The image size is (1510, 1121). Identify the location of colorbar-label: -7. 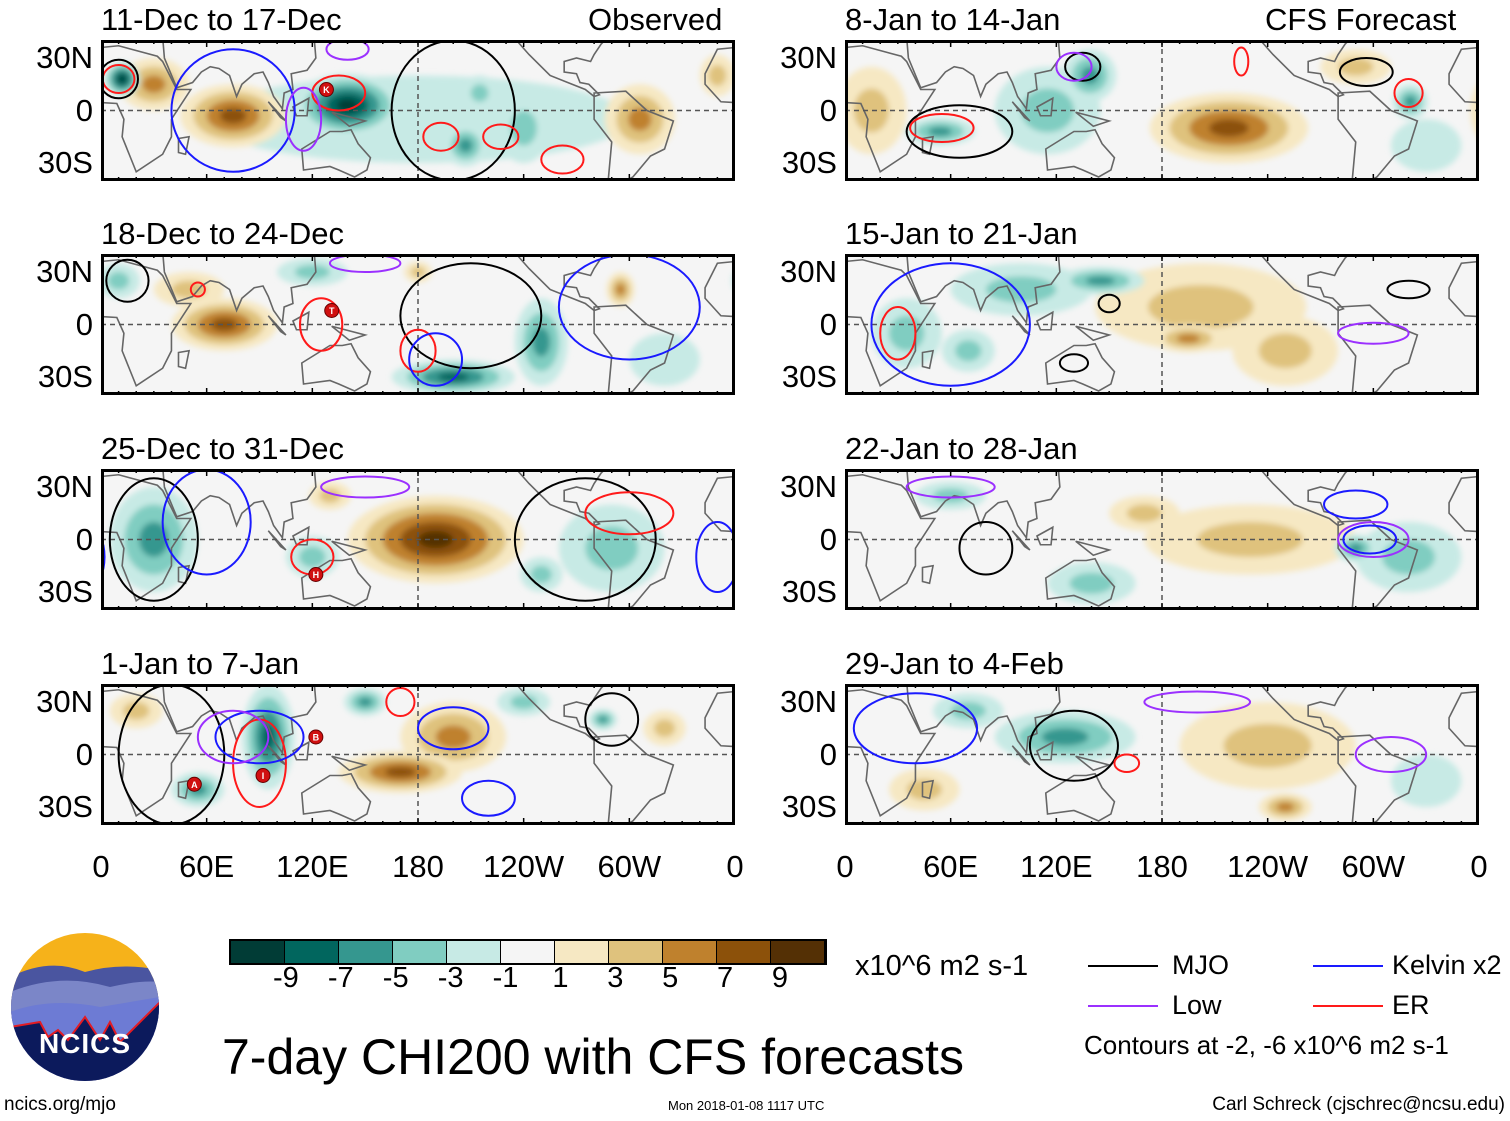
(340, 978).